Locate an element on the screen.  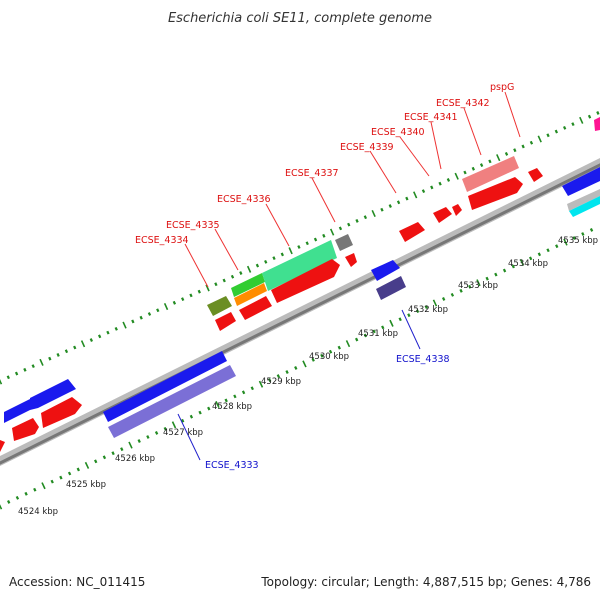
gene-label: ECSE_4338 is located at coordinates (423, 359).